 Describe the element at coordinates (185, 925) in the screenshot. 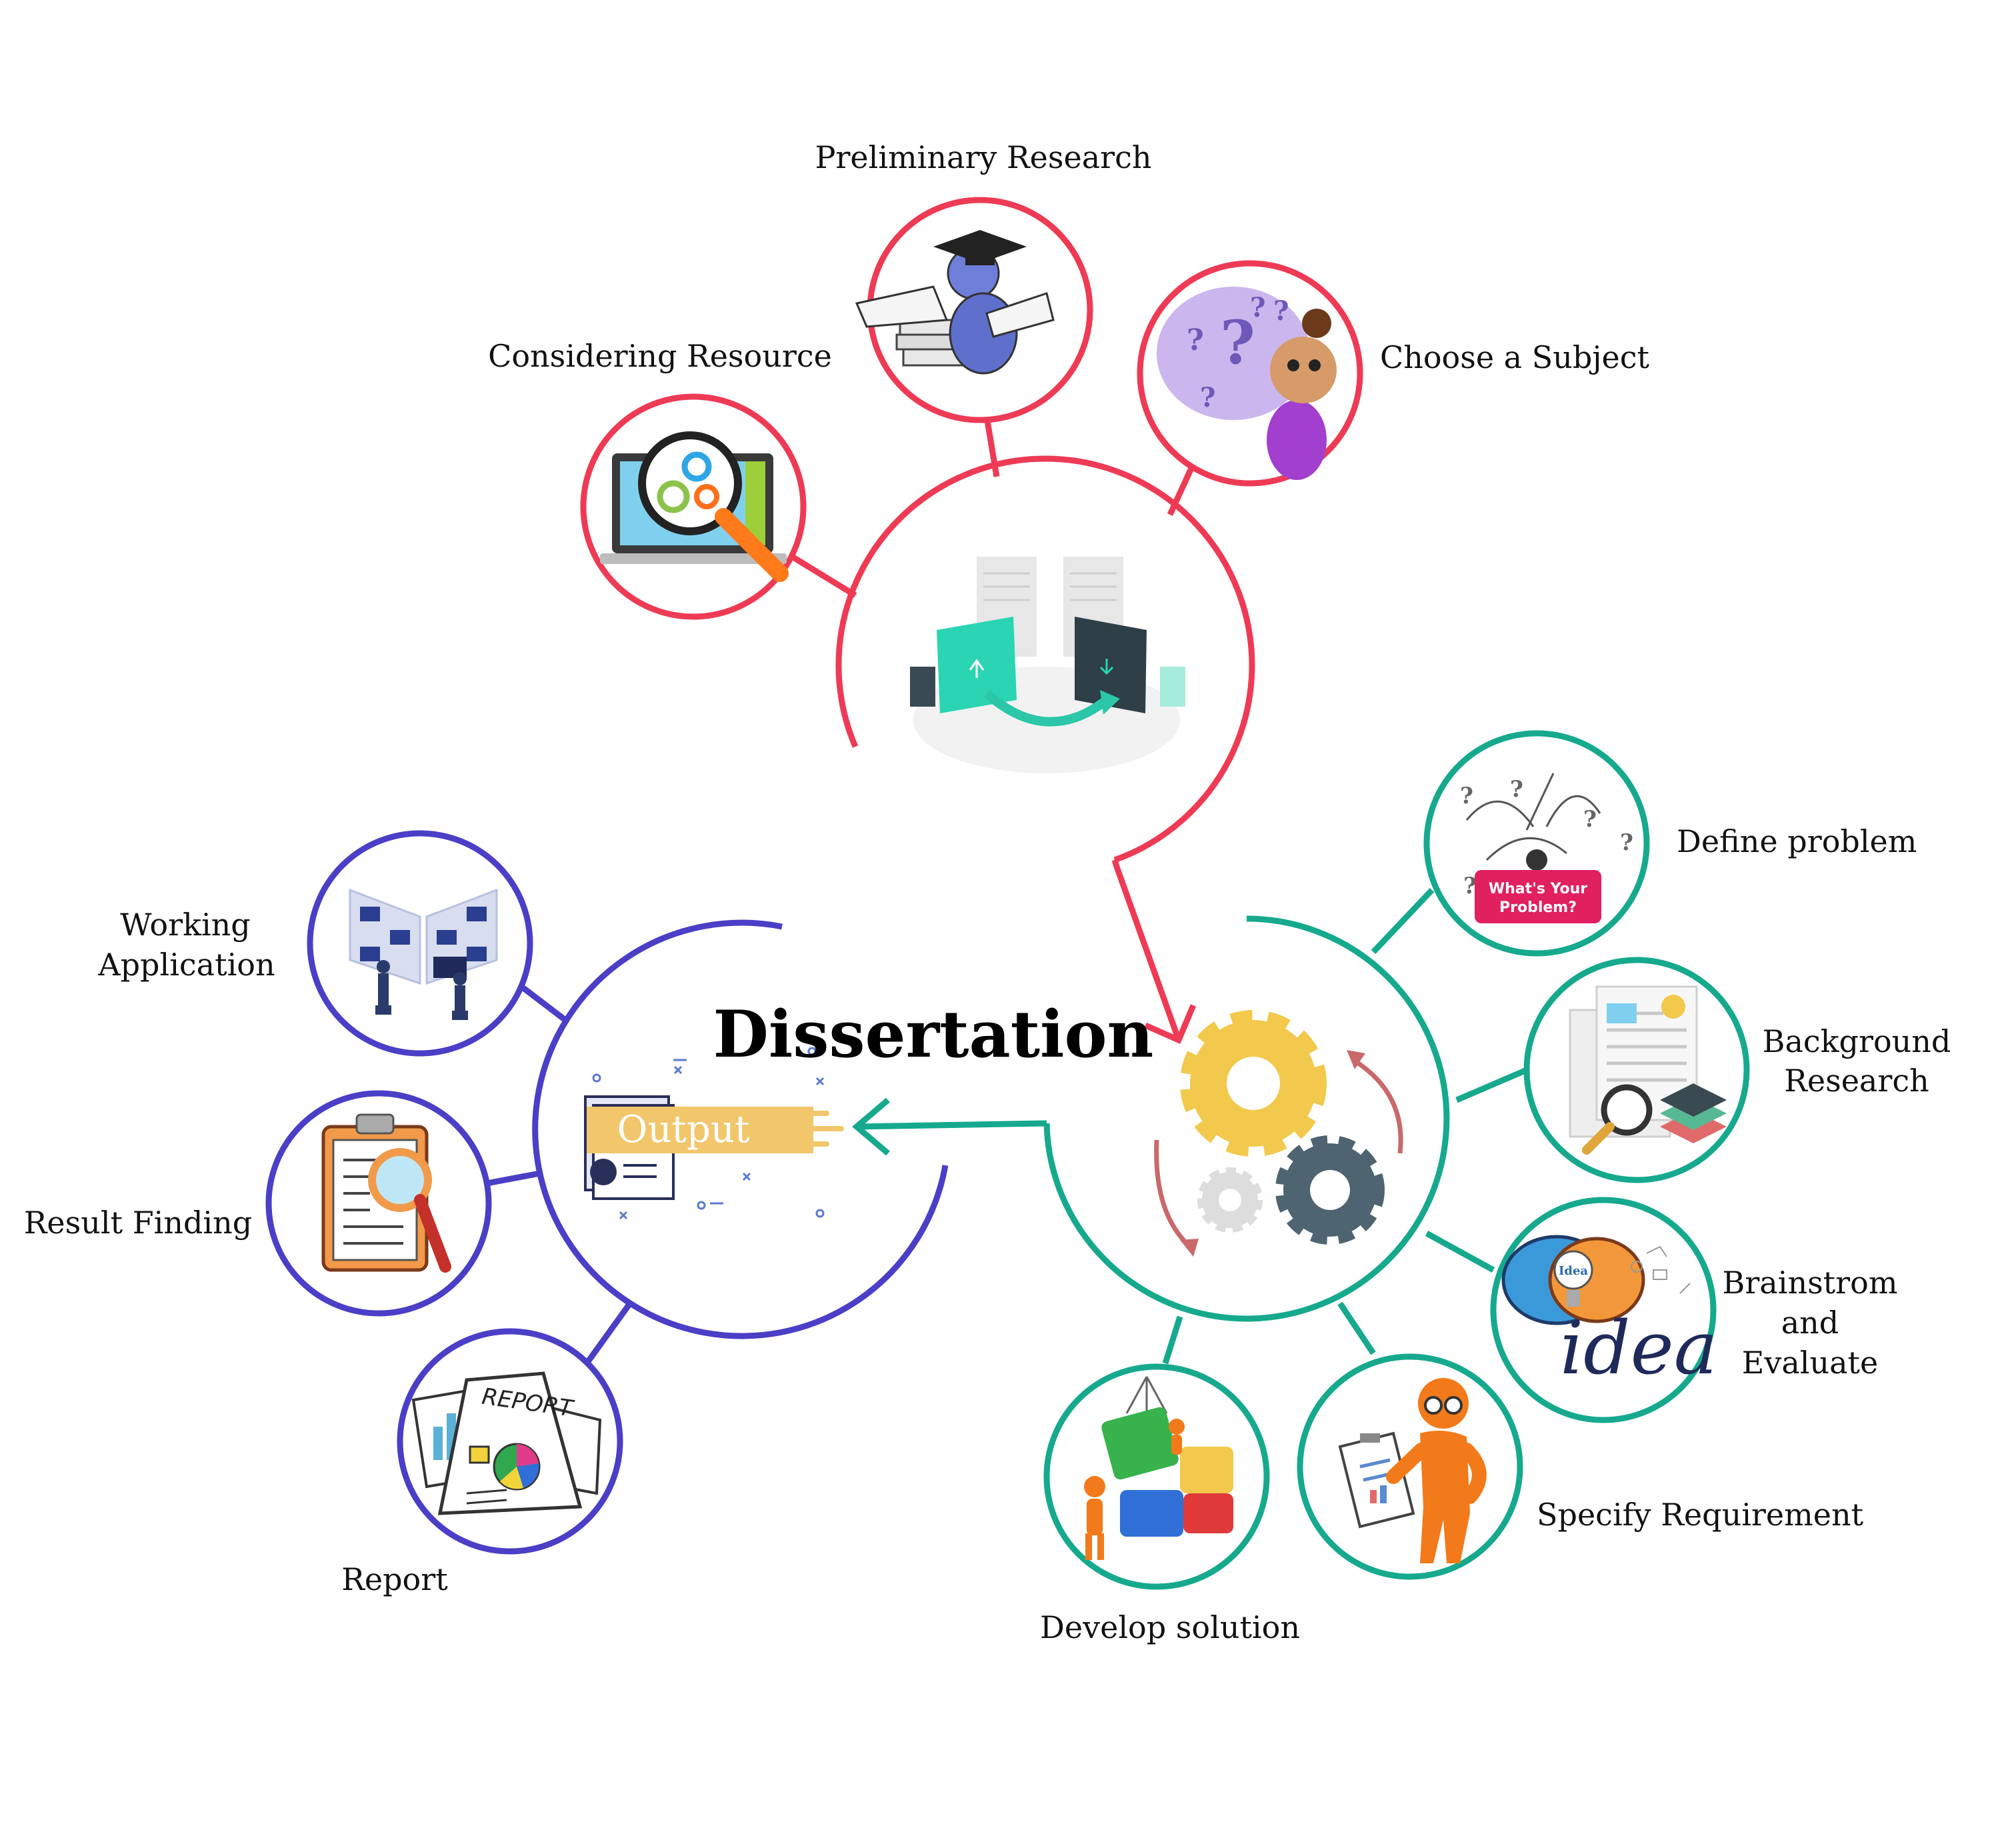

I see `label-working-application-line1: Working` at that location.